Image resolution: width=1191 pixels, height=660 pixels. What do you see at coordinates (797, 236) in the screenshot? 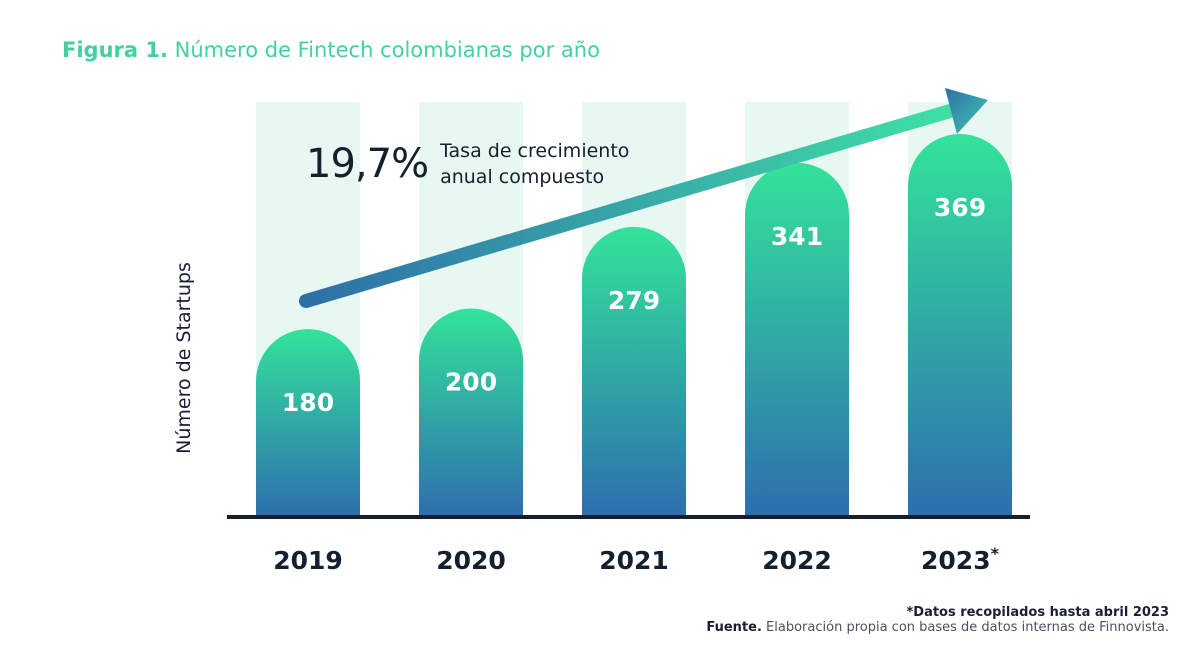
I see `data-label: 341` at bounding box center [797, 236].